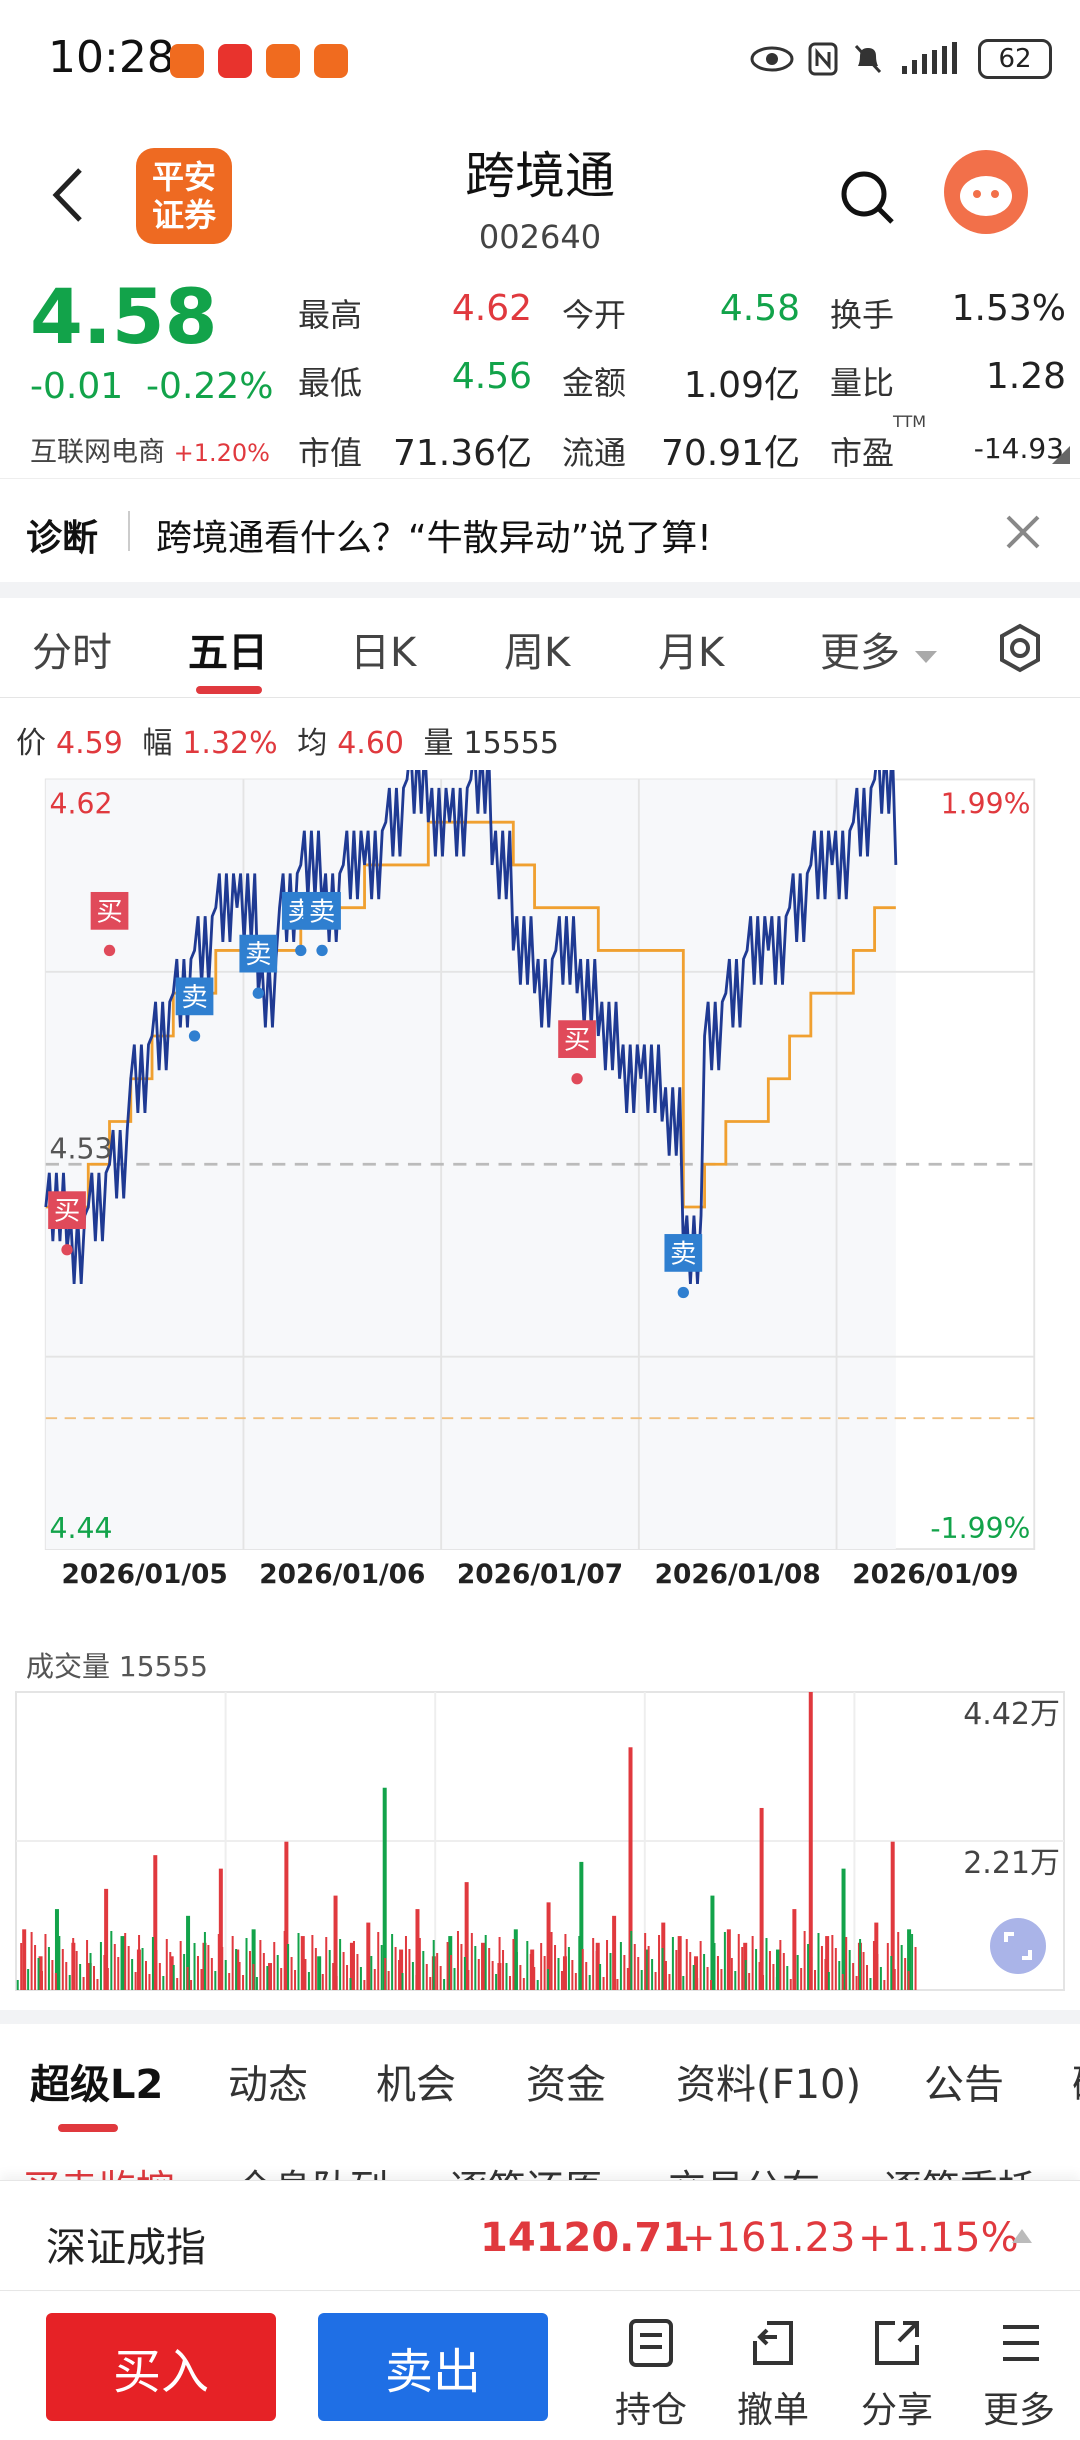 This screenshot has height=2440, width=1080. I want to click on turnover-label: 换手, so click(862, 315).